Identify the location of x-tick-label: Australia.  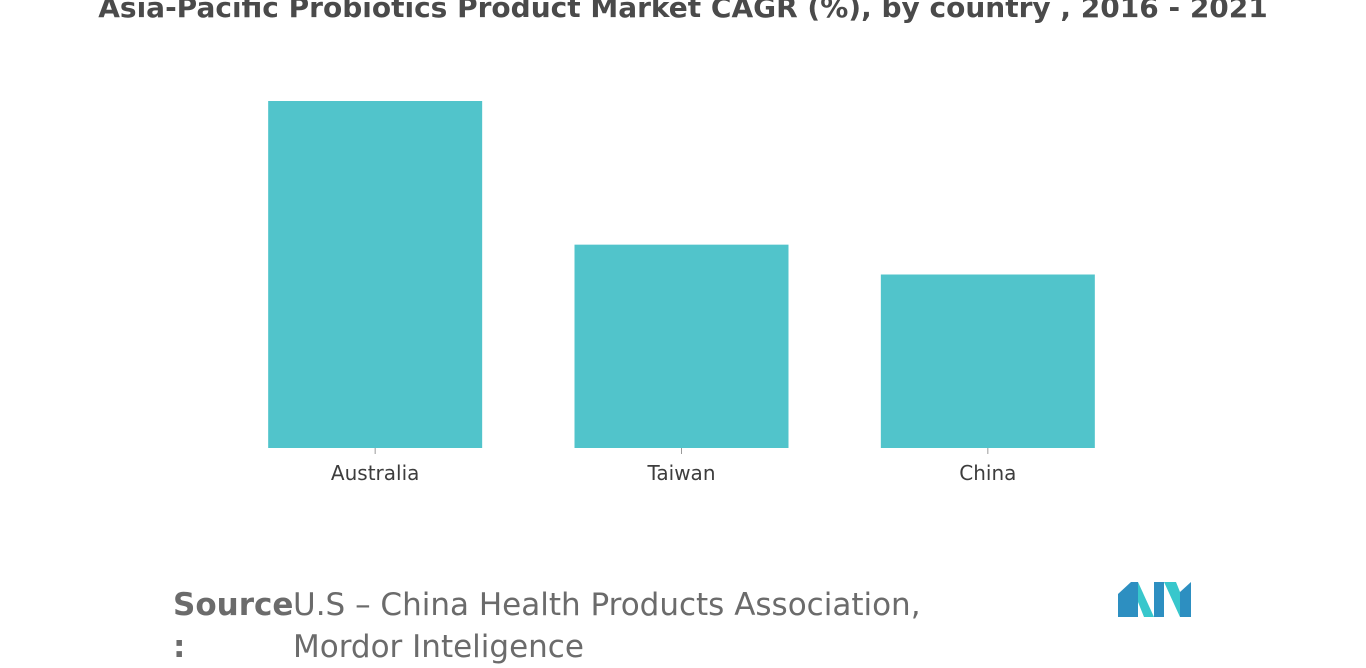
(375, 473).